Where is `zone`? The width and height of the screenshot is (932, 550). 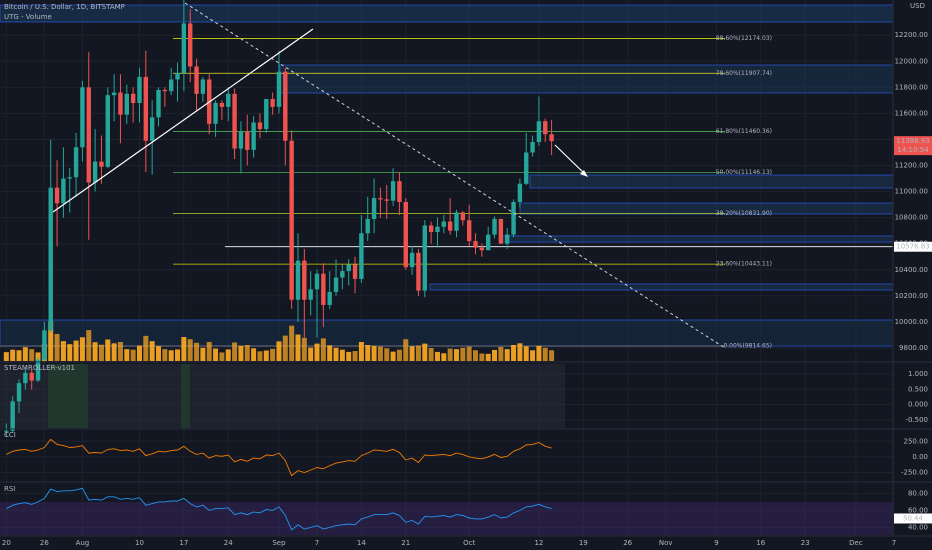
zone is located at coordinates (706, 208).